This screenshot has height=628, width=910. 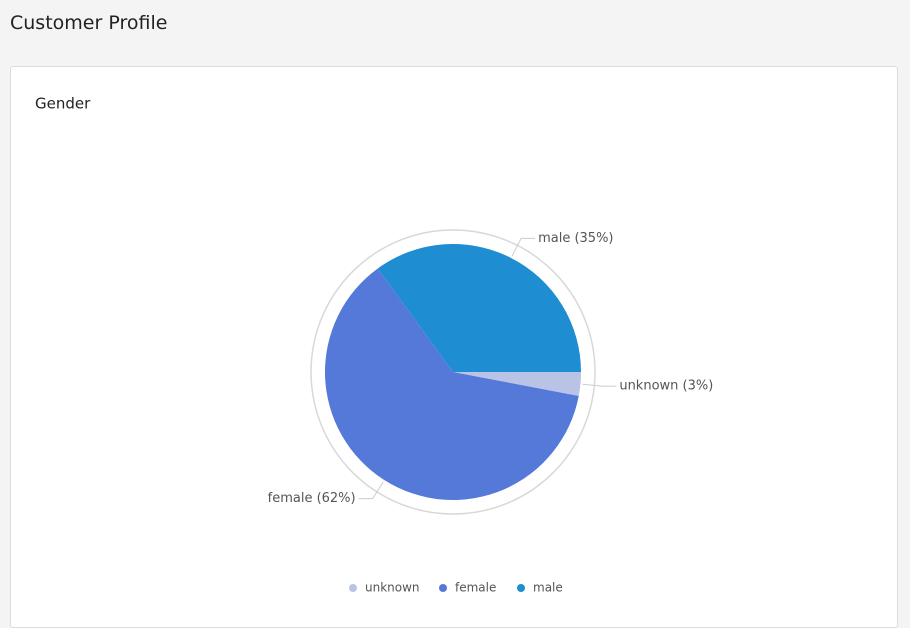 What do you see at coordinates (63, 104) in the screenshot?
I see `chart-title: Gender` at bounding box center [63, 104].